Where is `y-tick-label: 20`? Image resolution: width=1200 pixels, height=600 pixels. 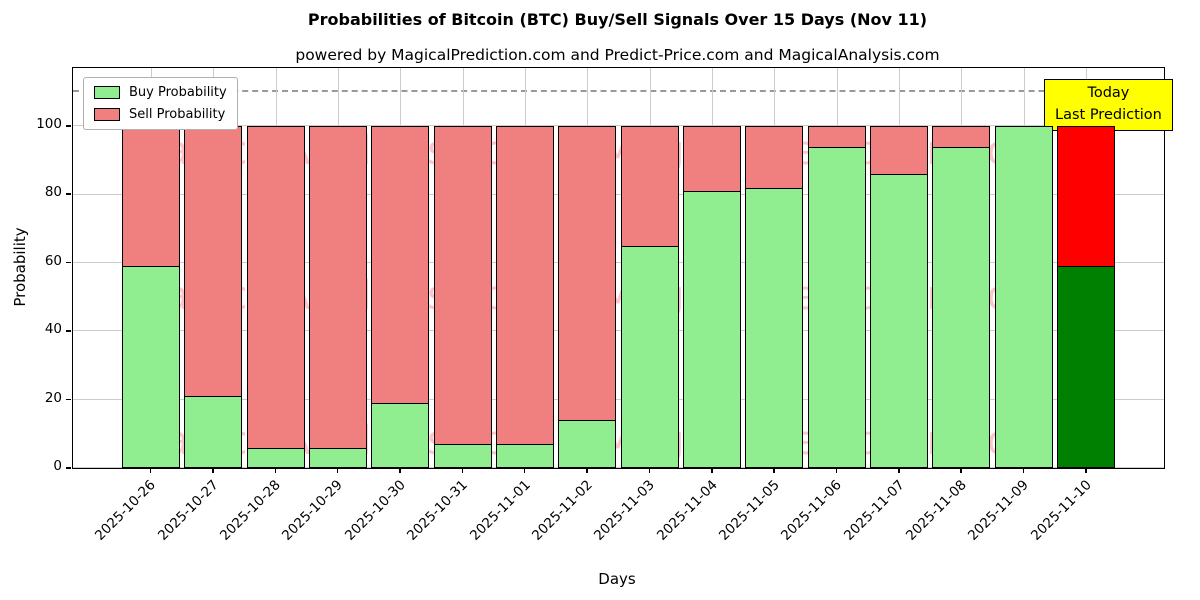
y-tick-label: 20 is located at coordinates (53, 397).